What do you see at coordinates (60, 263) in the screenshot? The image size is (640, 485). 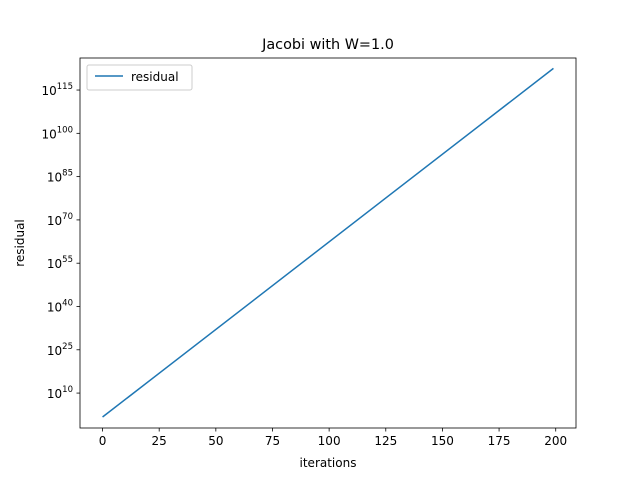 I see `y-tick-label: 1055` at bounding box center [60, 263].